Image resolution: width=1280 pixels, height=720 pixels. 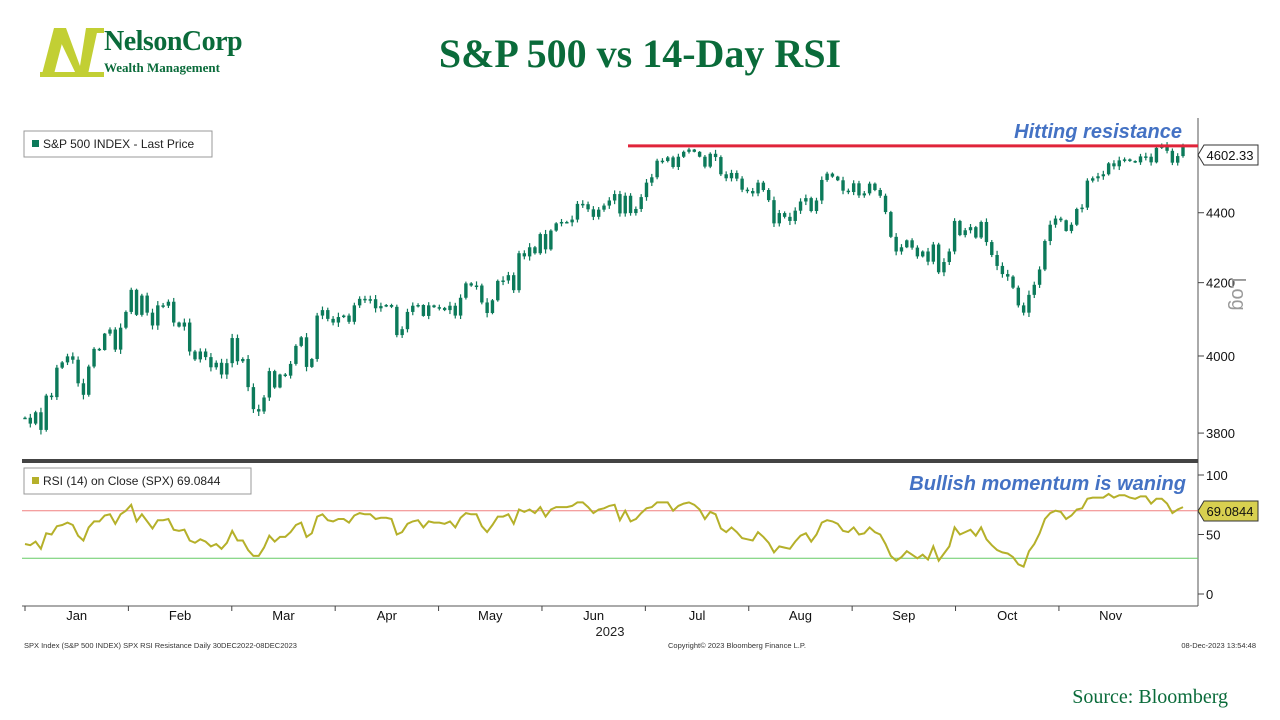 What do you see at coordinates (1213, 535) in the screenshot?
I see `rsi-y-tick-label: 50` at bounding box center [1213, 535].